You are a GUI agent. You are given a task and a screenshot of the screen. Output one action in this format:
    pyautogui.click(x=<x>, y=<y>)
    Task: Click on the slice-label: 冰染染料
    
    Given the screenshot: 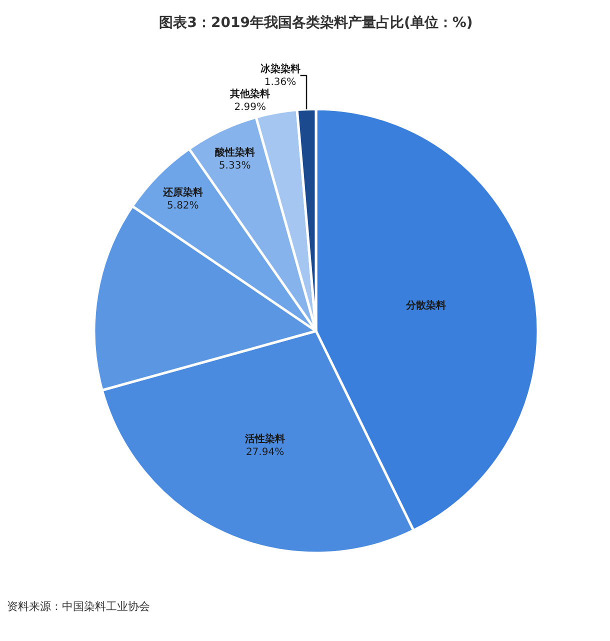 What is the action you would take?
    pyautogui.click(x=280, y=68)
    